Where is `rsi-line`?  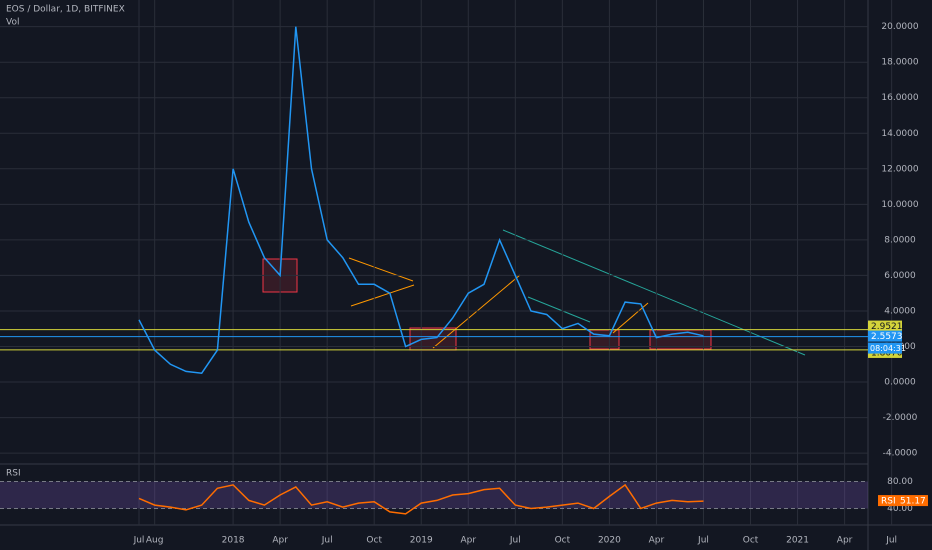 rsi-line is located at coordinates (421, 499).